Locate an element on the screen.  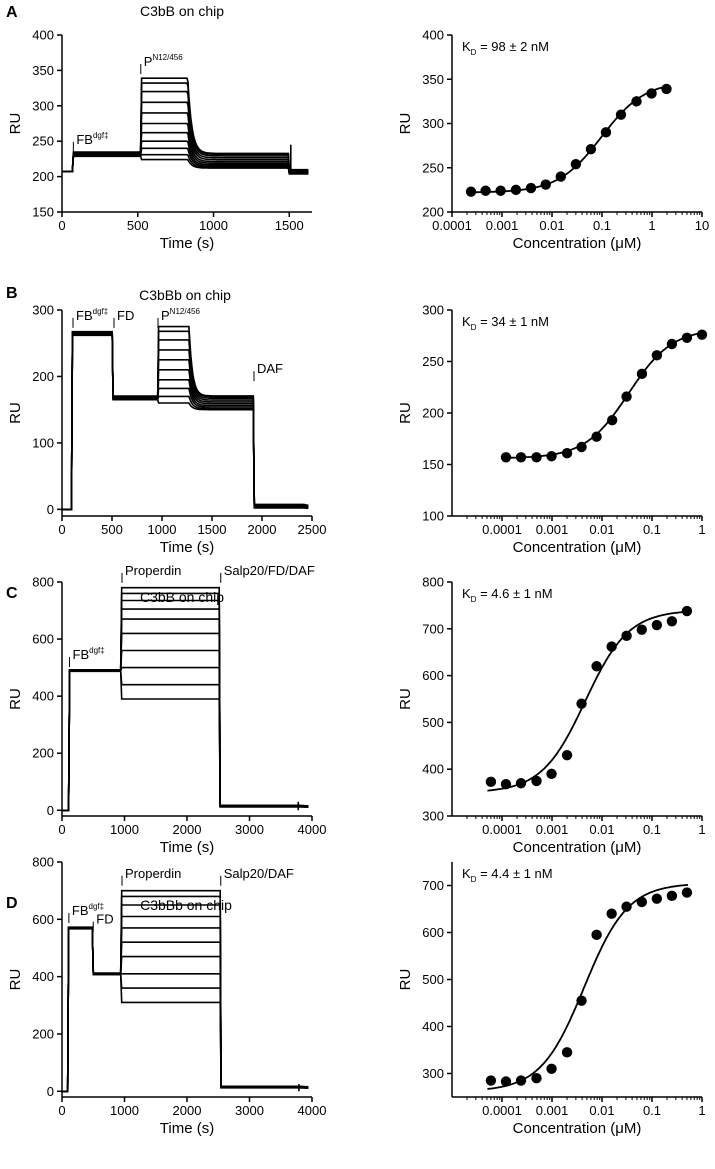
y-tick-label: 0 is located at coordinates (50, 810).